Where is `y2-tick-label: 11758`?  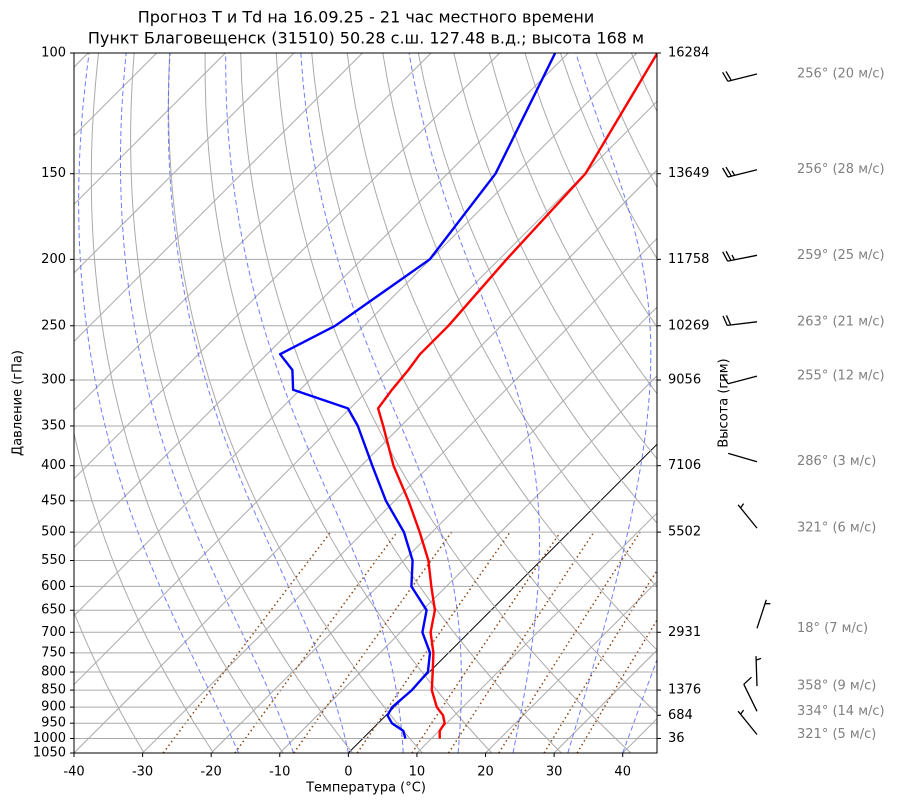
y2-tick-label: 11758 is located at coordinates (688, 259).